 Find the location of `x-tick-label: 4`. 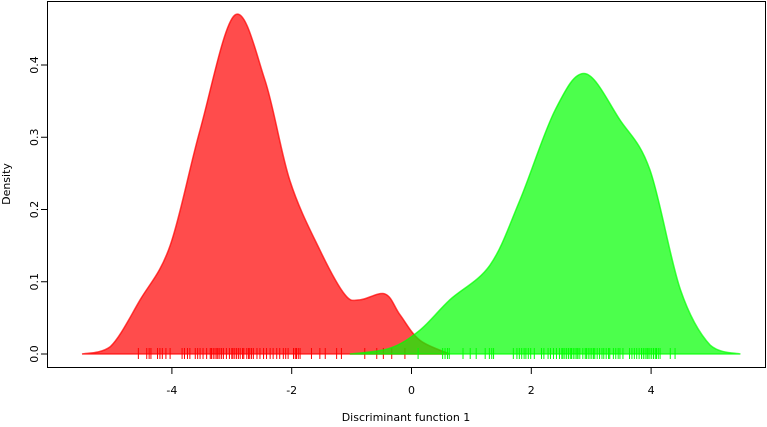

x-tick-label: 4 is located at coordinates (651, 390).